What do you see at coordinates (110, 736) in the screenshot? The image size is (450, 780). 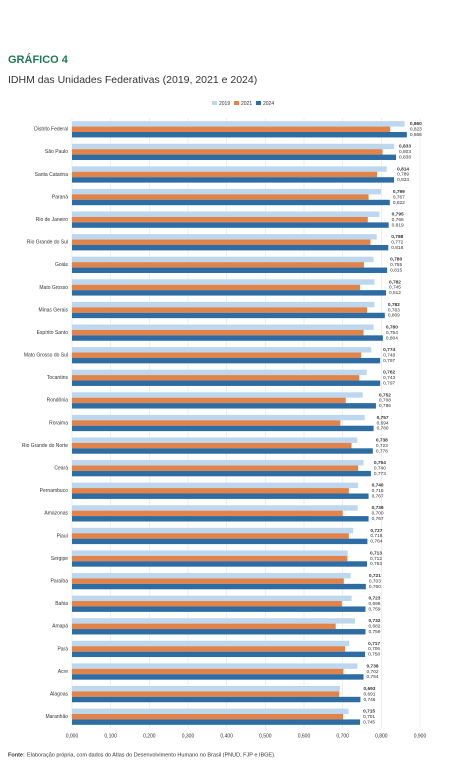 I see `x-tick-label: 0,100` at bounding box center [110, 736].